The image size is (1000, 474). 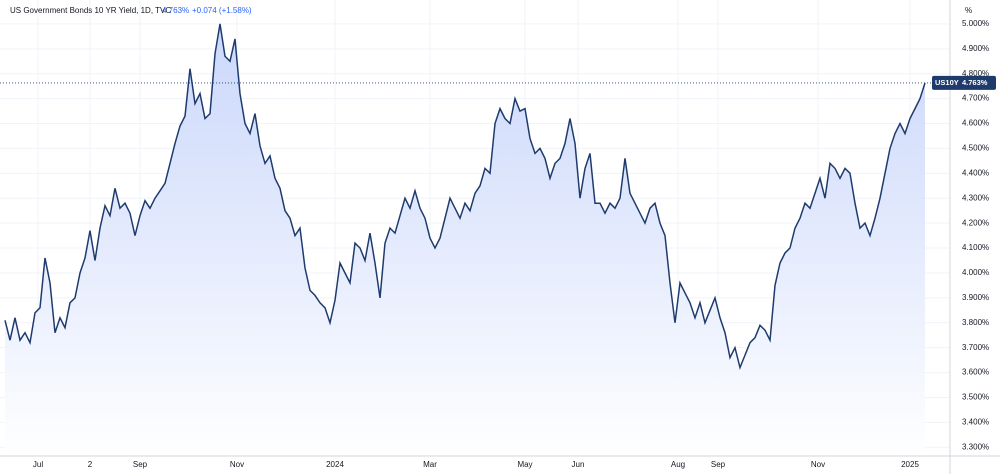 What do you see at coordinates (38, 464) in the screenshot?
I see `x-tick-label: Jul` at bounding box center [38, 464].